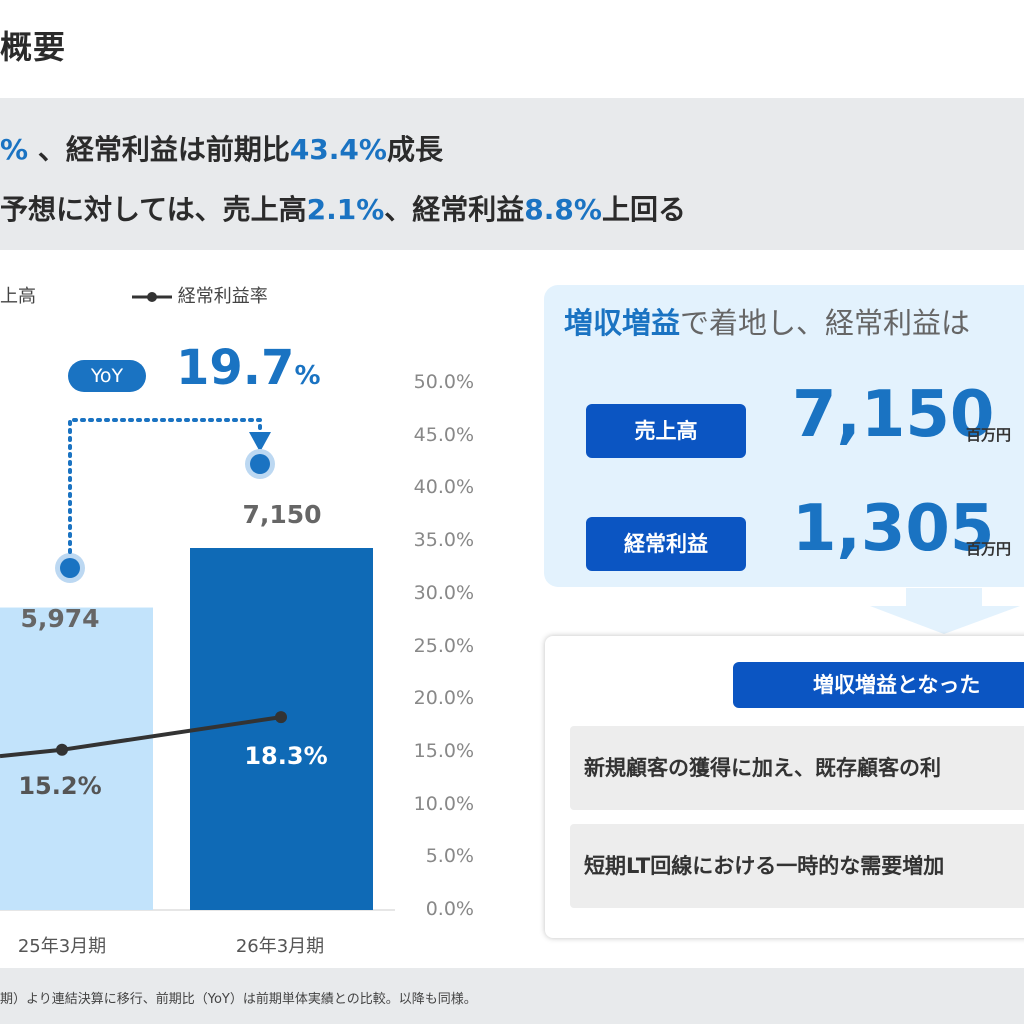 This screenshot has width=1024, height=1024. What do you see at coordinates (281, 729) in the screenshot?
I see `bar-curr` at bounding box center [281, 729].